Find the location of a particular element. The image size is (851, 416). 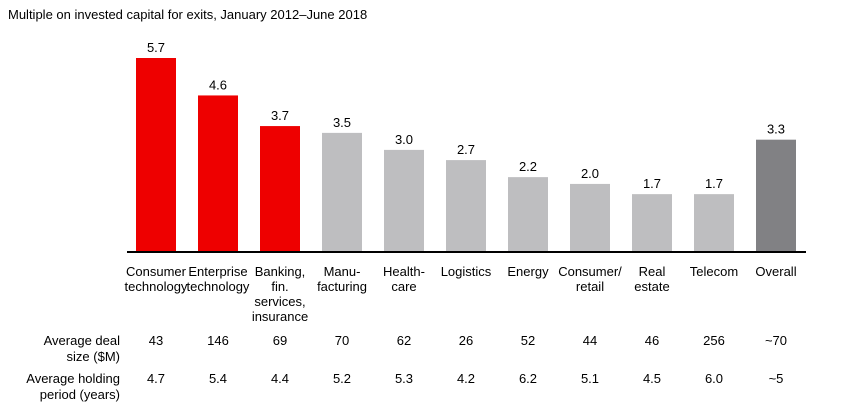

table-cell: 44 is located at coordinates (590, 340).